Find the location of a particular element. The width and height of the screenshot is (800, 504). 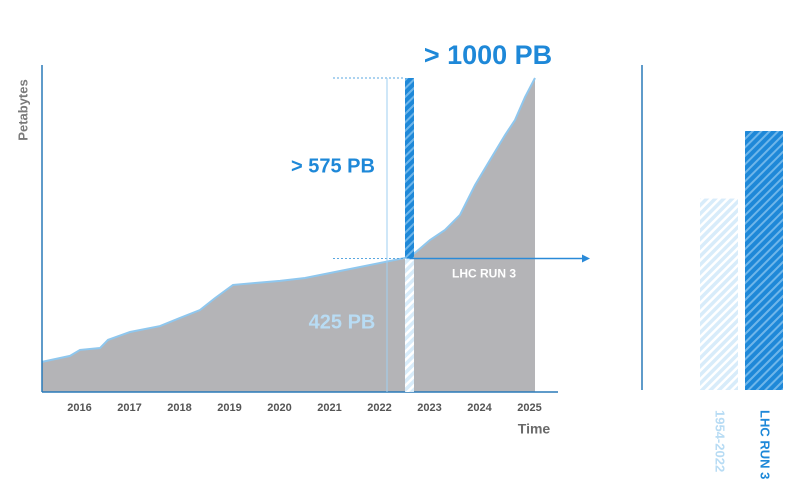

total-label: > 1000 PB is located at coordinates (488, 55).